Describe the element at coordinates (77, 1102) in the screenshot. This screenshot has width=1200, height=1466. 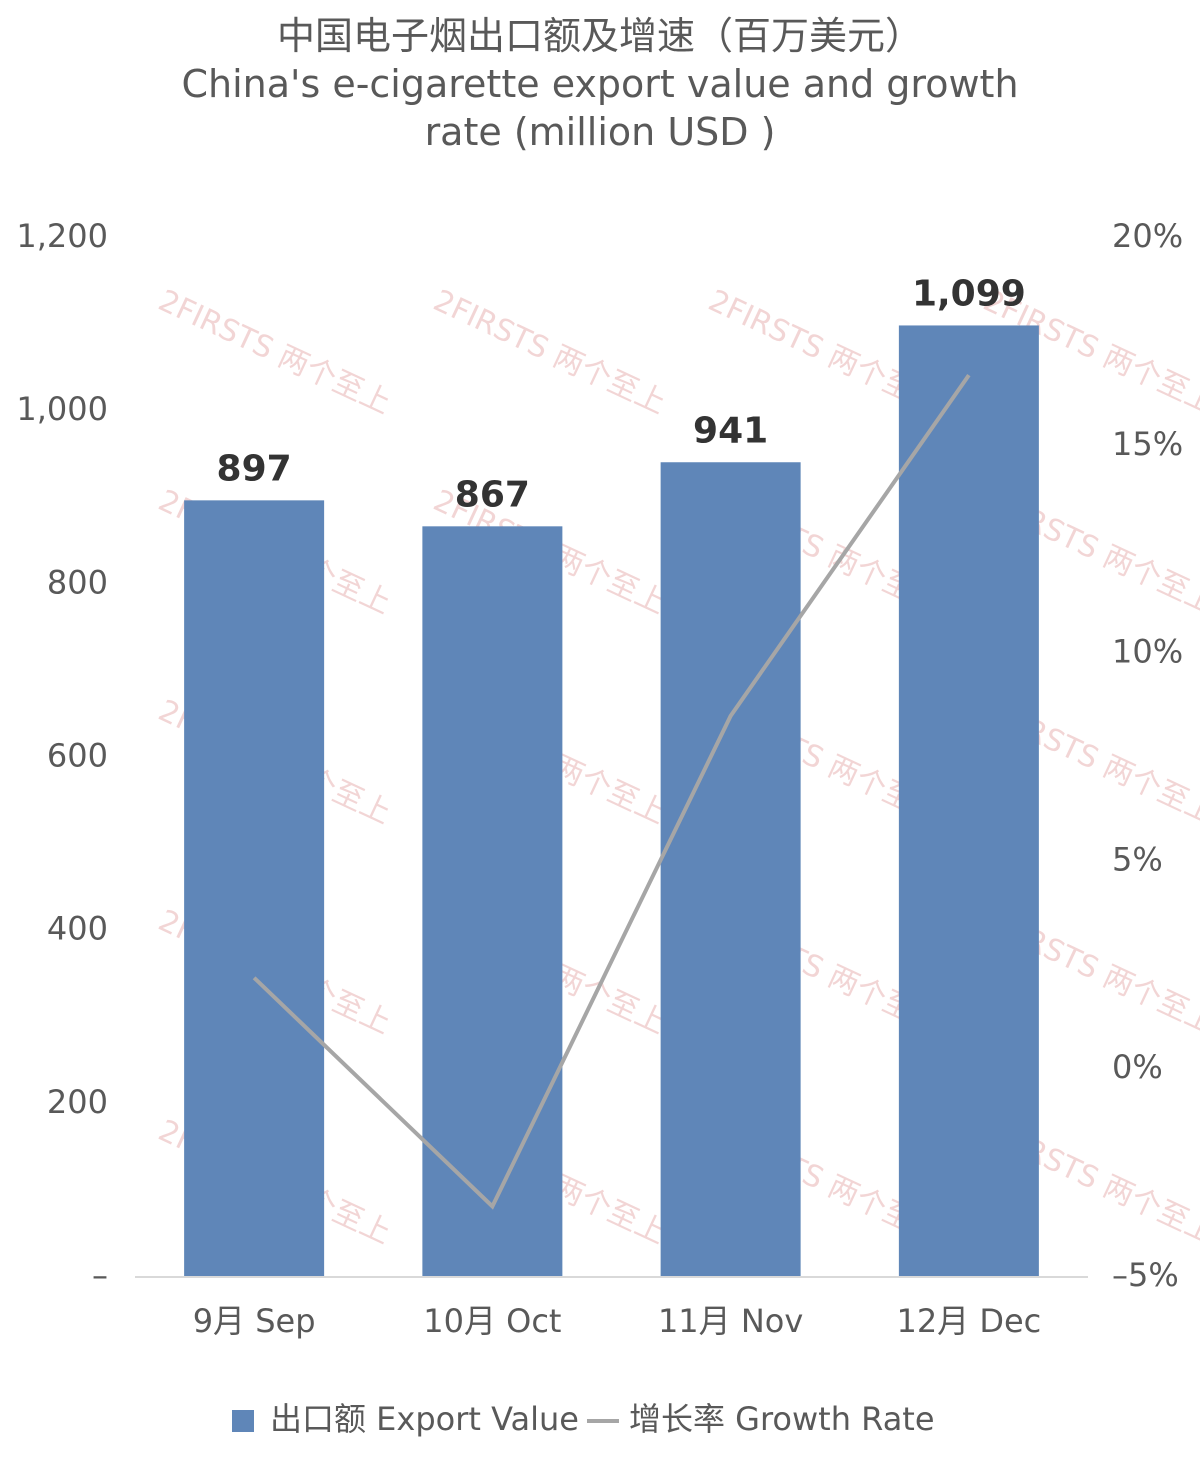
I see `y-tick-label: 200` at that location.